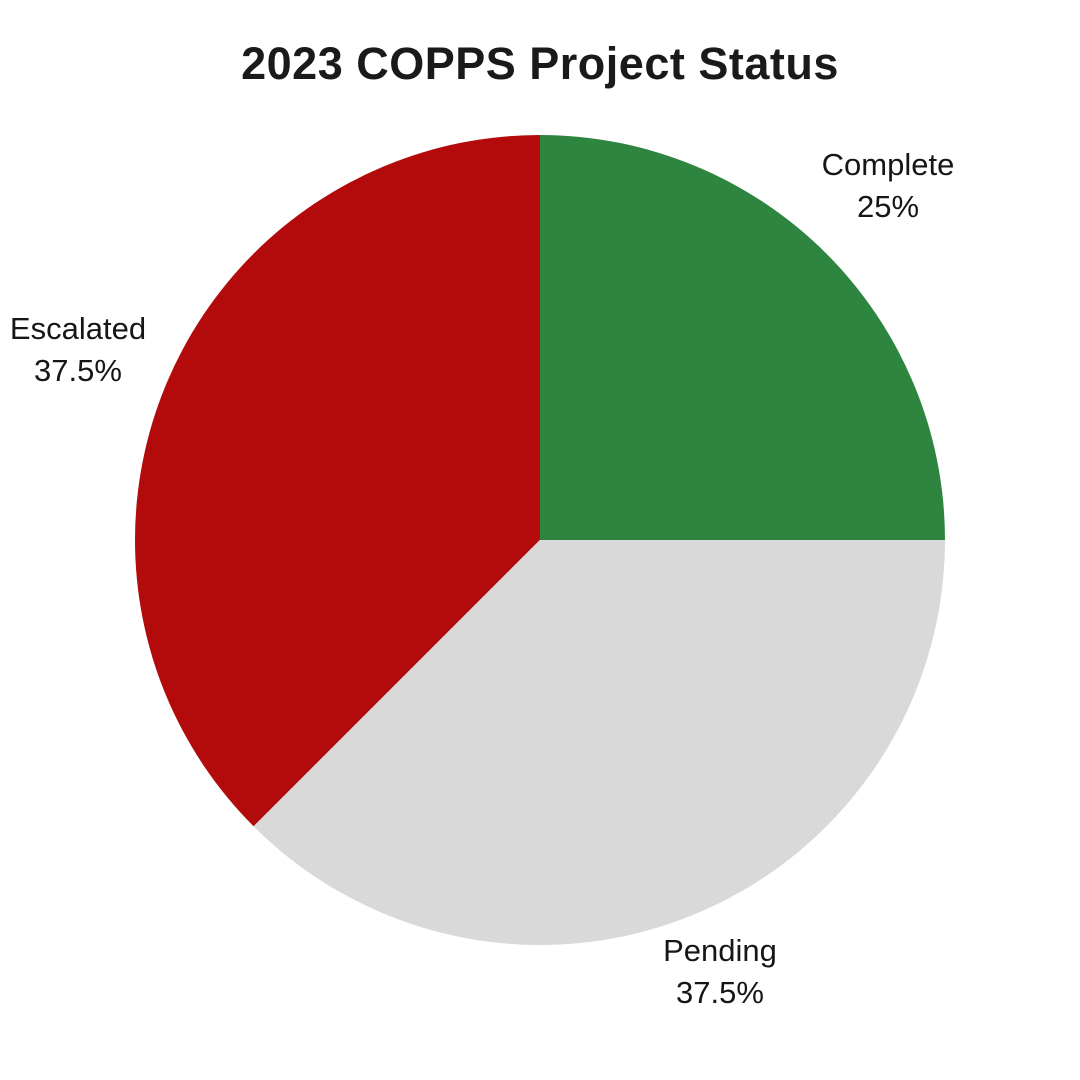 The image size is (1080, 1080). I want to click on slice-label-pending: Pending 37.5%, so click(720, 972).